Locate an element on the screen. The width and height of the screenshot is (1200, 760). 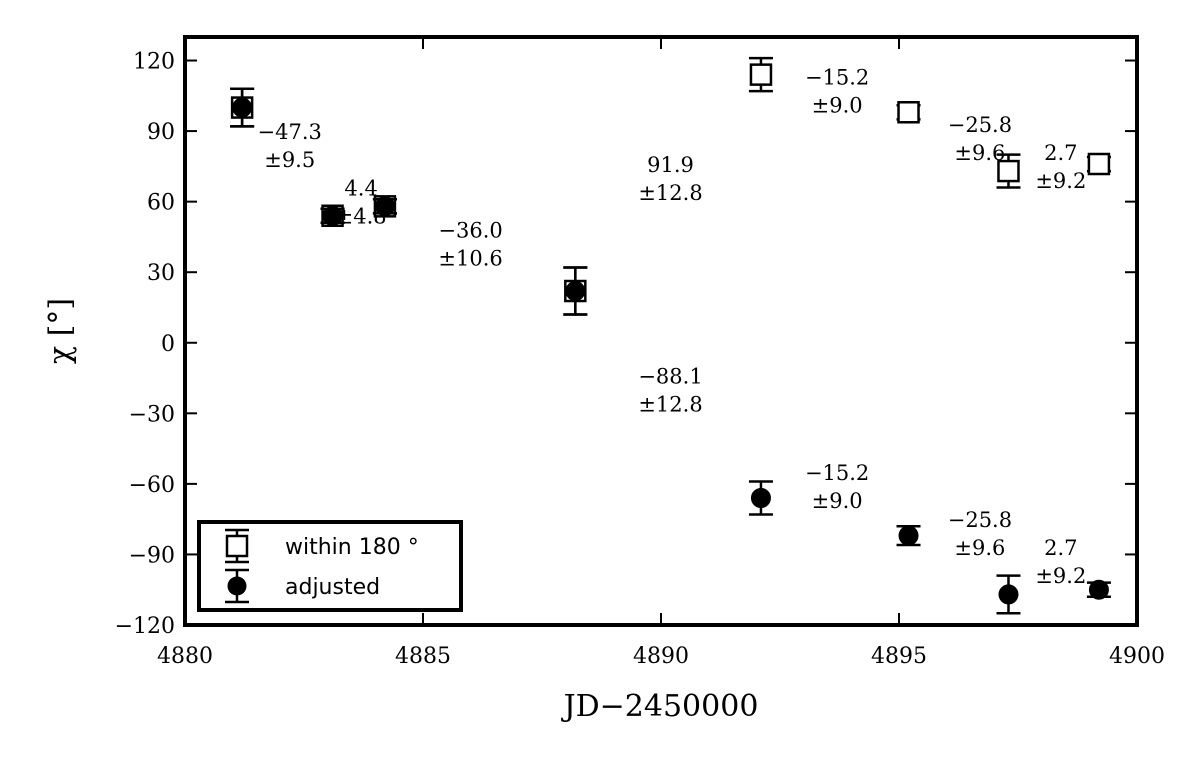
y-axis-label: χ [°] is located at coordinates (60, 331).